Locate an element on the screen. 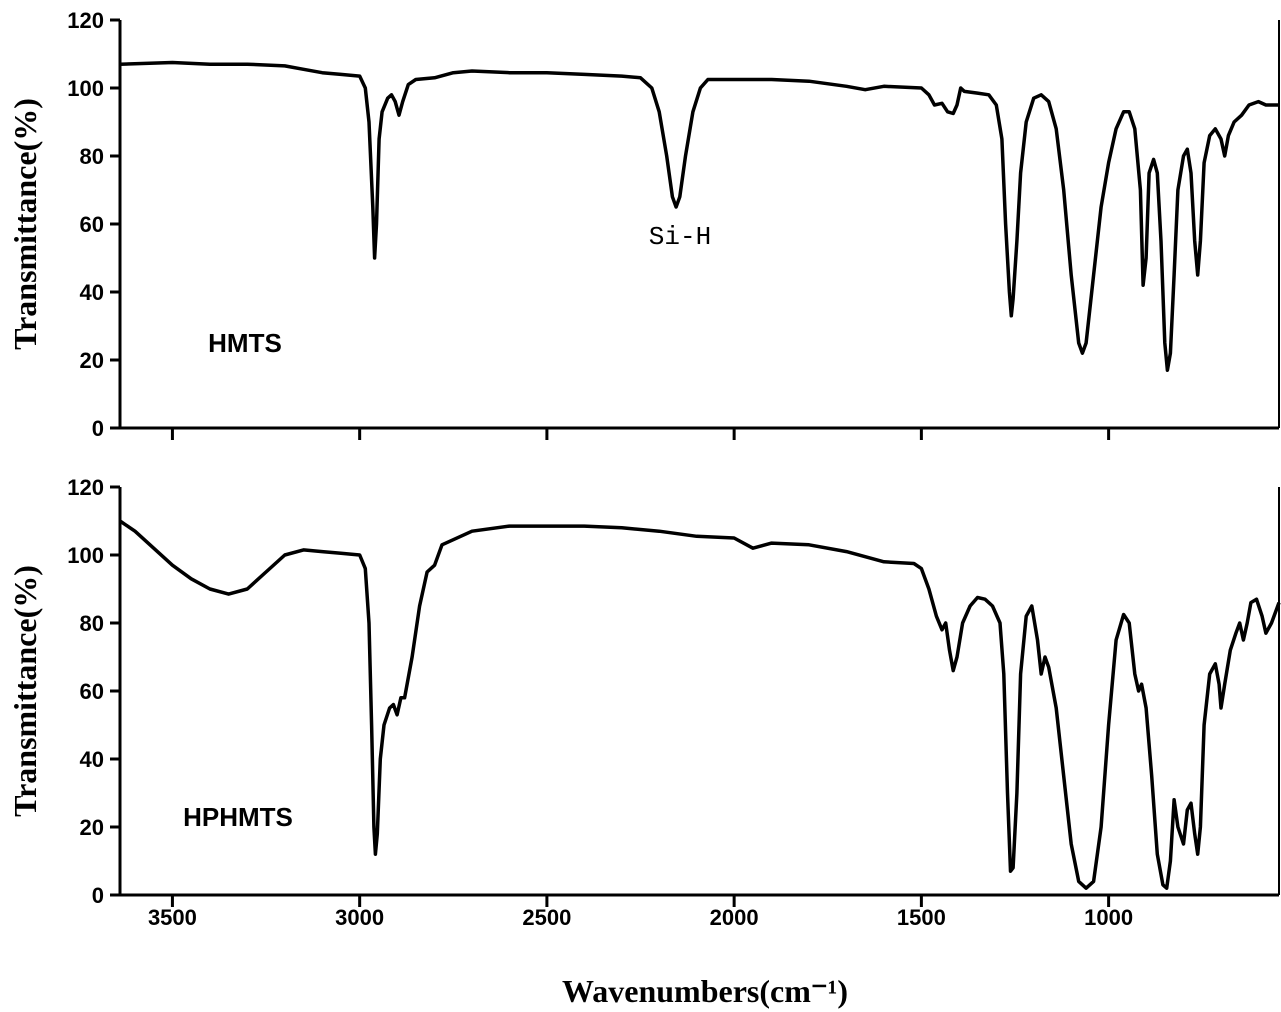  x-axis-label: Wavenumbers(cm⁻¹) is located at coordinates (705, 991).